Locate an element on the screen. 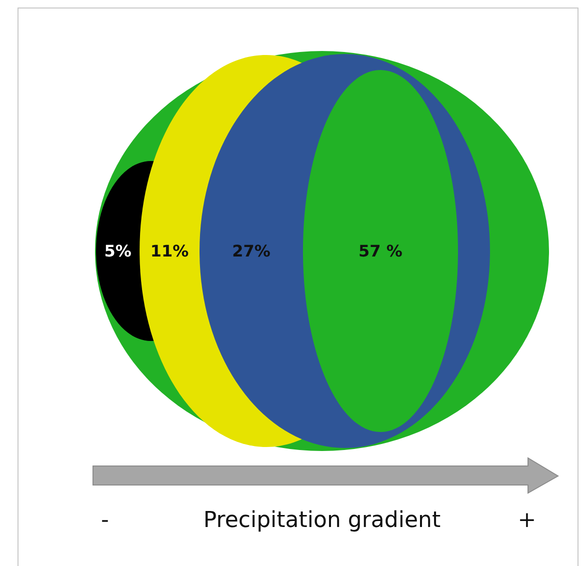 The width and height of the screenshot is (586, 566). text: Precipitation gradient is located at coordinates (322, 520).